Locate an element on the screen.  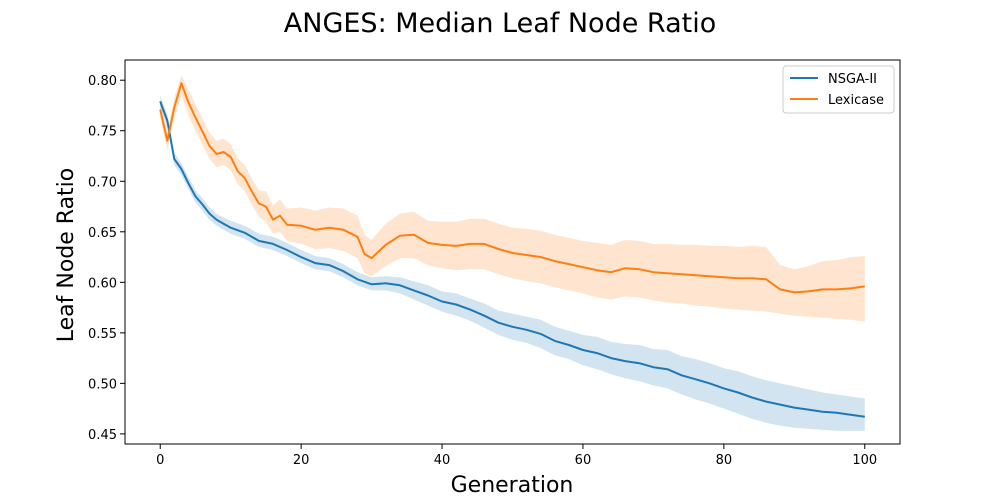
chart-title: ANGES: Median Leaf Node Ratio is located at coordinates (500, 23).